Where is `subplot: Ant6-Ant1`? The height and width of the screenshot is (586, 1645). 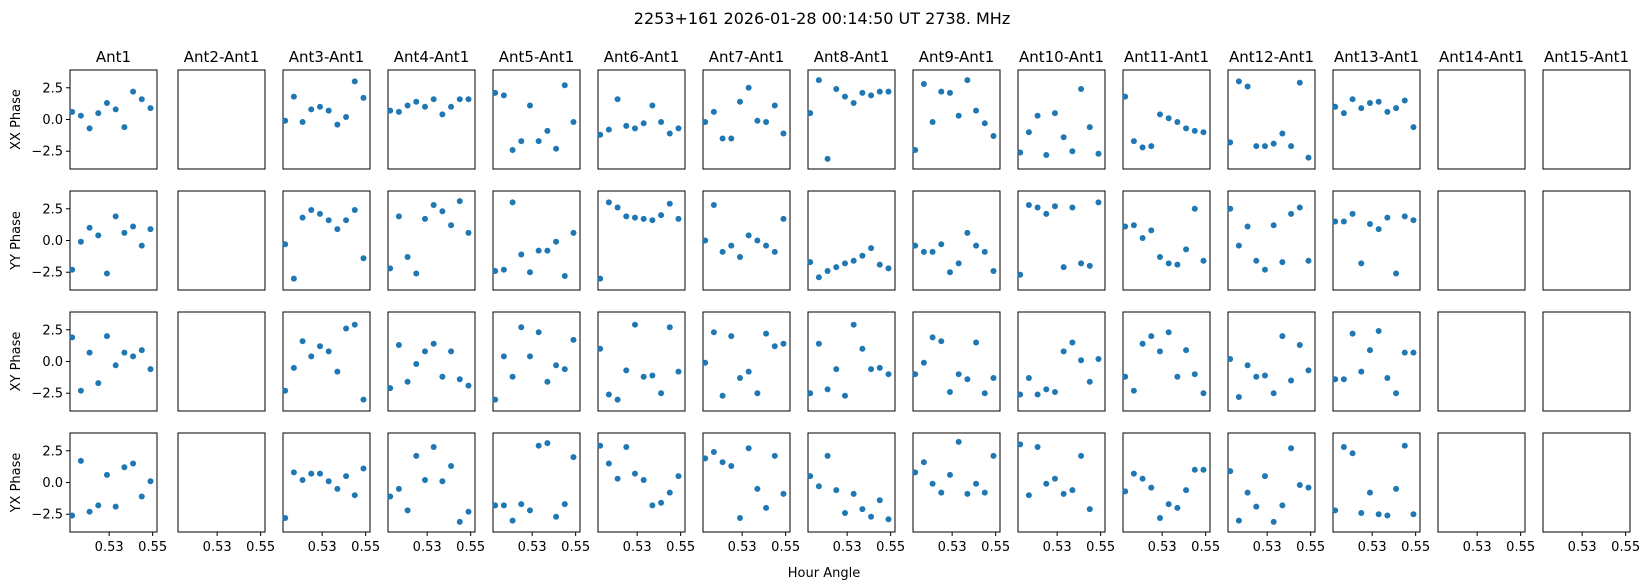
subplot: Ant6-Ant1 is located at coordinates (641, 109).